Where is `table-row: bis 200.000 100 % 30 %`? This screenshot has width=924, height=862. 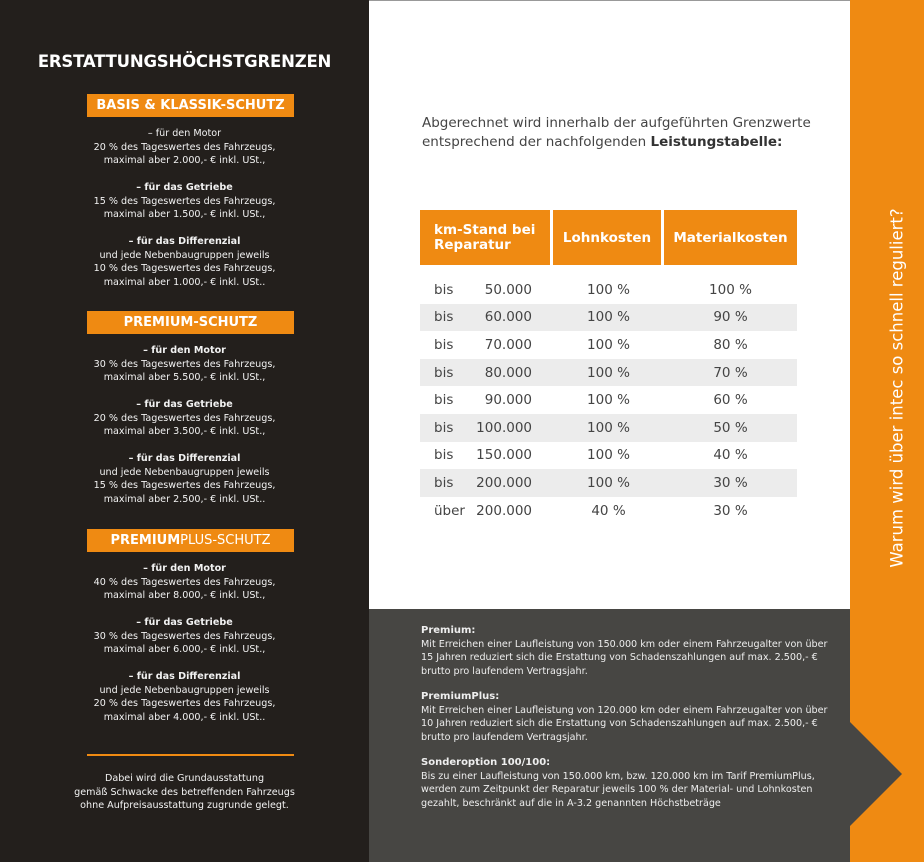
table-row: bis 200.000 100 % 30 % is located at coordinates (608, 483).